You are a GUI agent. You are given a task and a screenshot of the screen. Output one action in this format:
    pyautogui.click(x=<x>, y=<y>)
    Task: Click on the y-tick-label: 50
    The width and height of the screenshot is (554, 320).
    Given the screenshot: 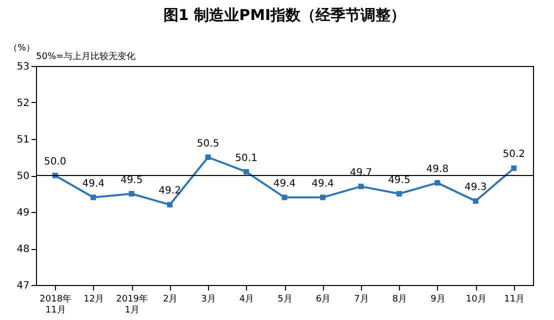 What is the action you would take?
    pyautogui.click(x=23, y=176)
    